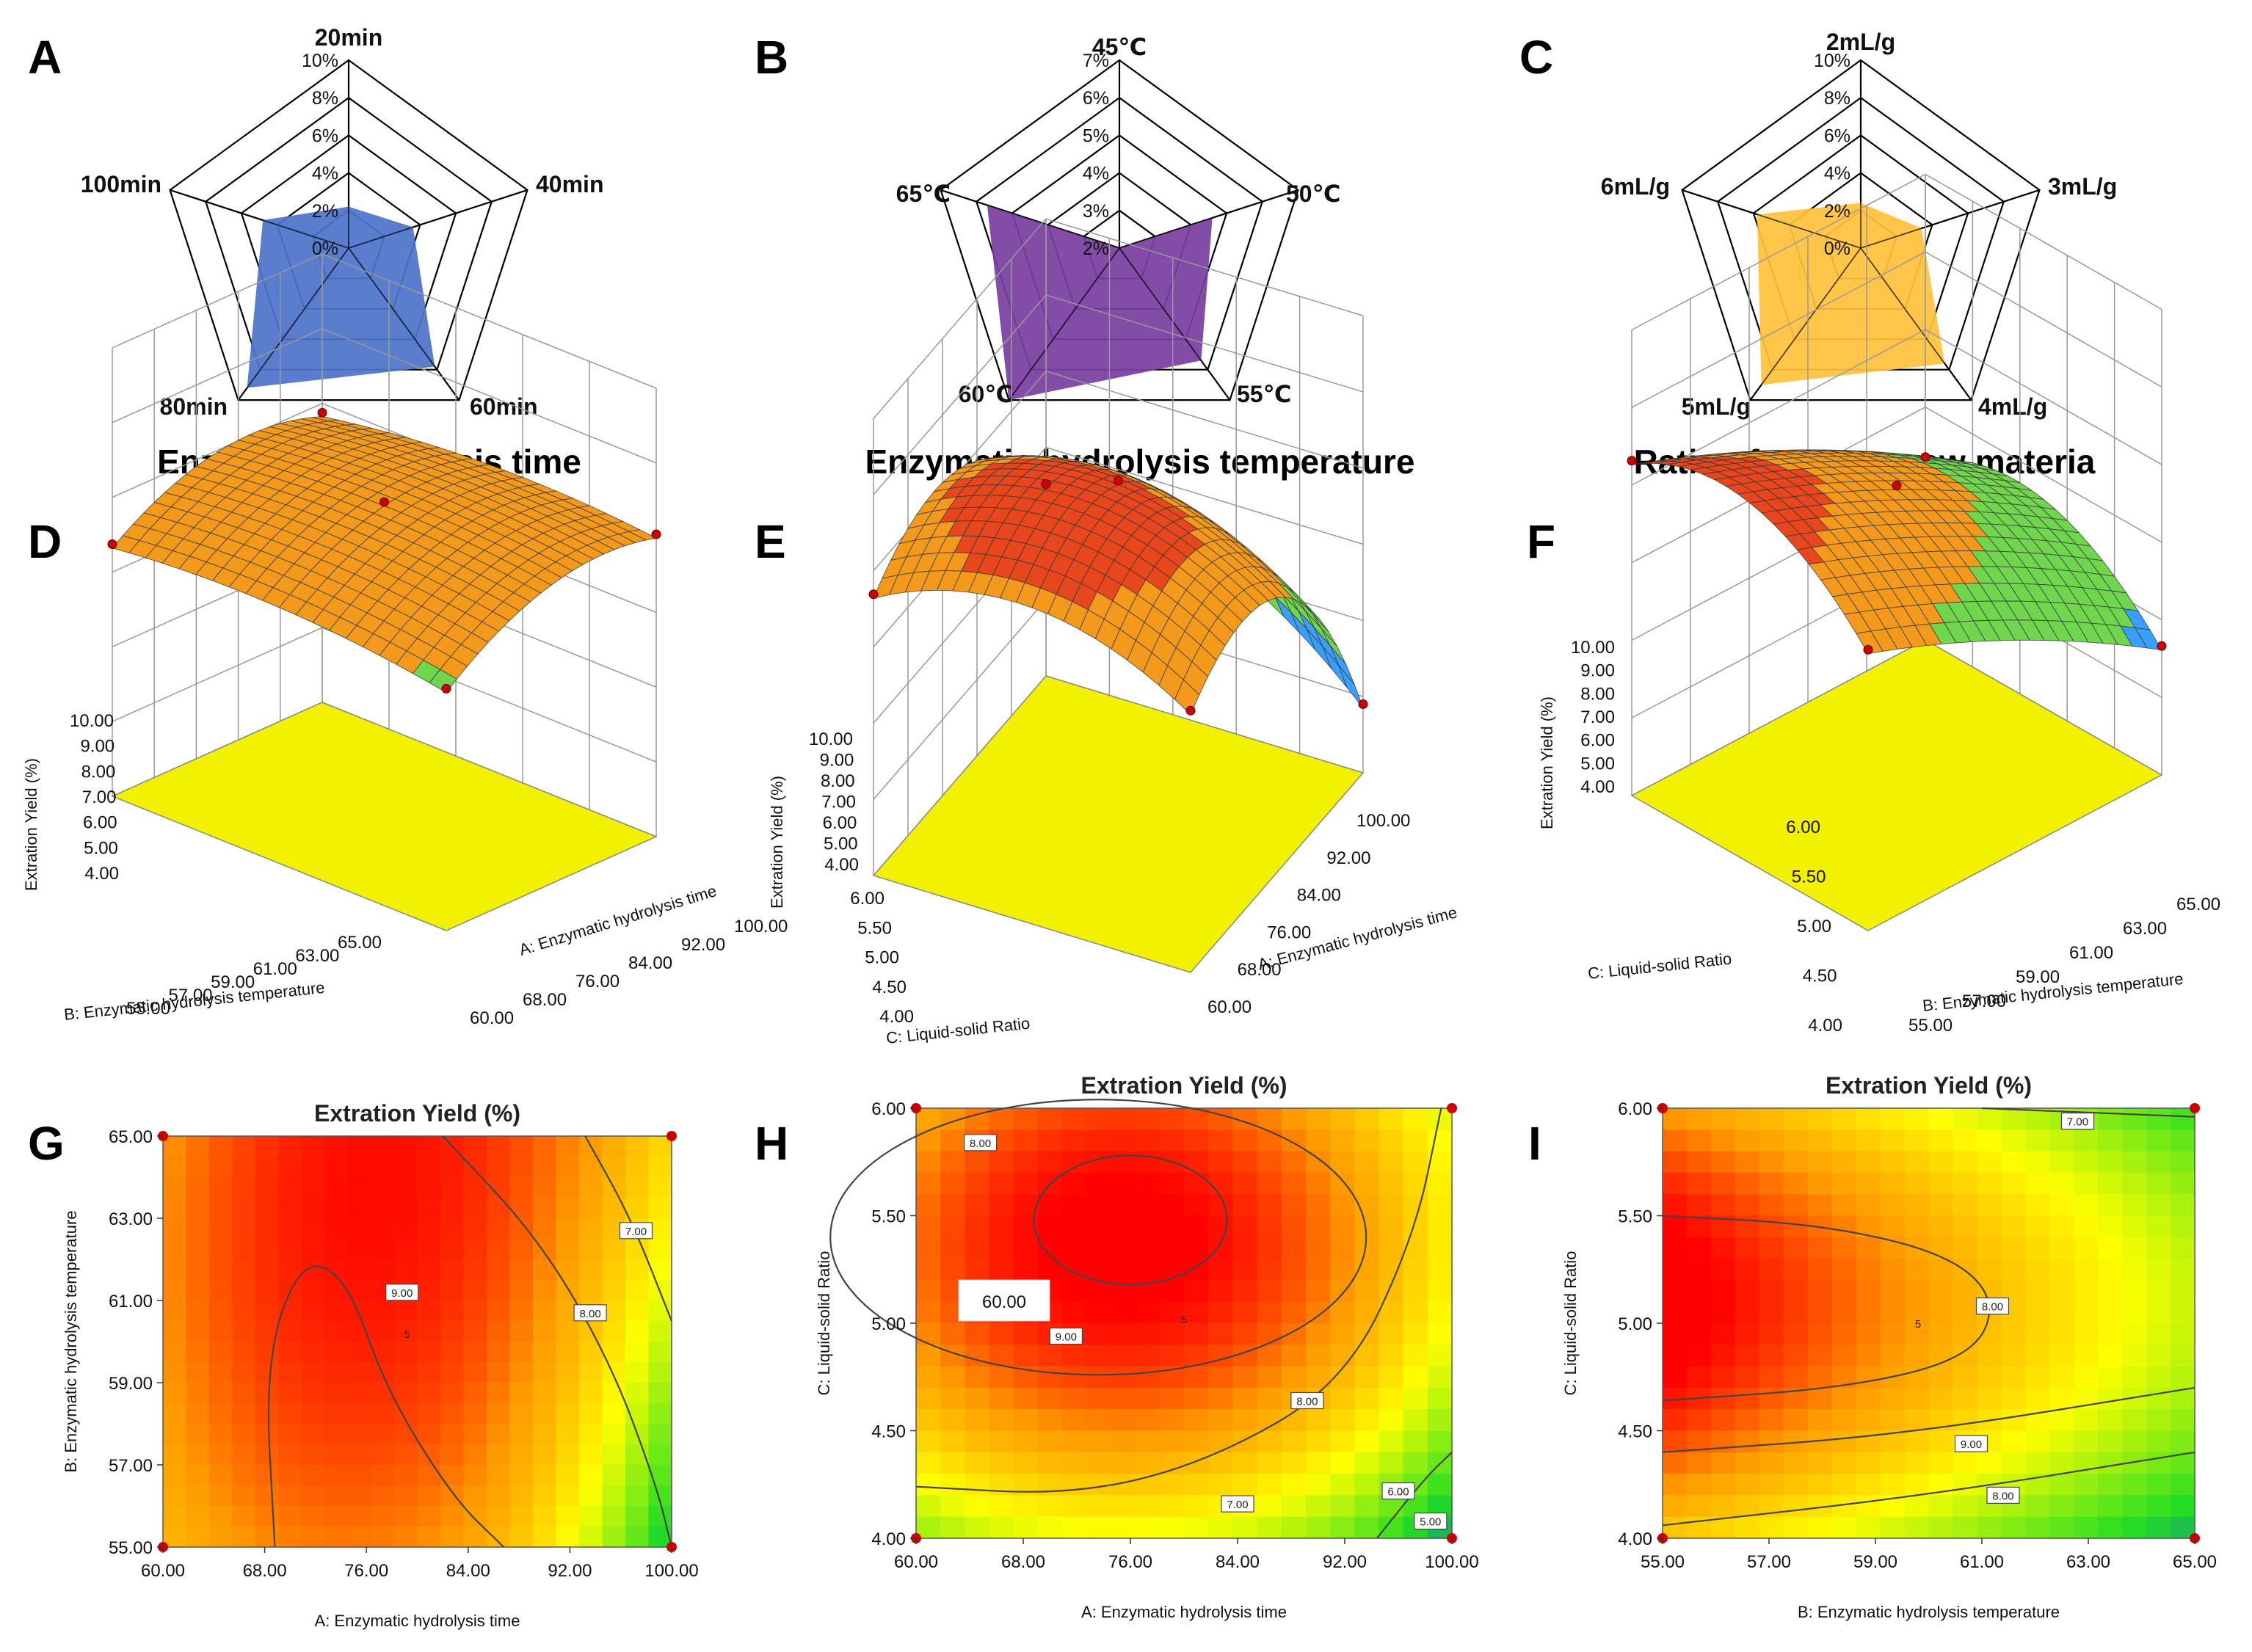 This screenshot has width=2252, height=1652. What do you see at coordinates (771, 541) in the screenshot?
I see `panel-label-E: E` at bounding box center [771, 541].